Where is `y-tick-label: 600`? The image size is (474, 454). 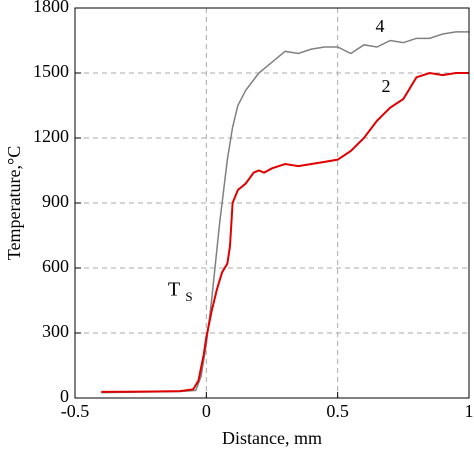
y-tick-label: 600 is located at coordinates (55, 266).